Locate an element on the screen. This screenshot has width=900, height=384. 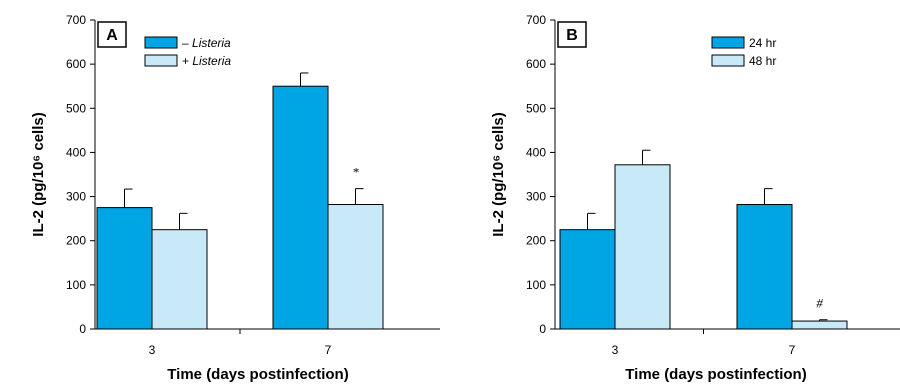
legend: 24 hr 48 hr is located at coordinates (743, 52).